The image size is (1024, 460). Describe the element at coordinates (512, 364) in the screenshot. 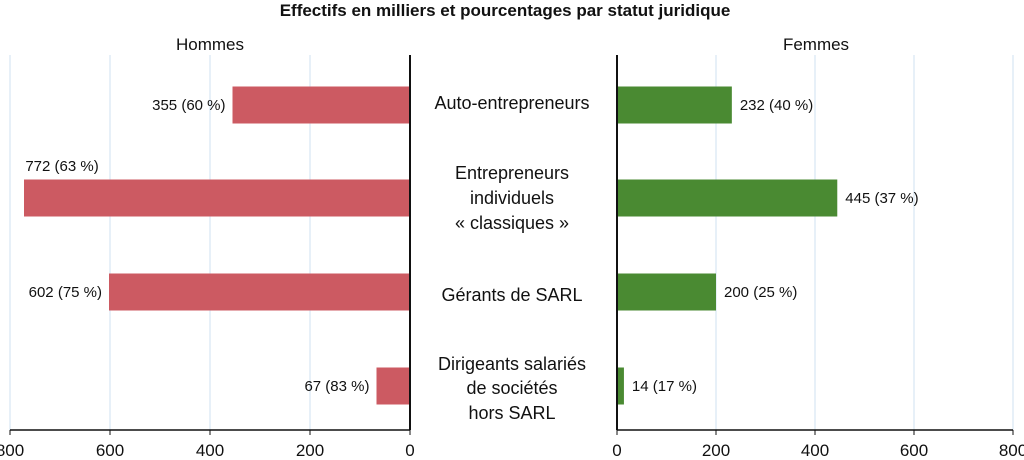

I see `category-label: Dirigeants salariés` at that location.